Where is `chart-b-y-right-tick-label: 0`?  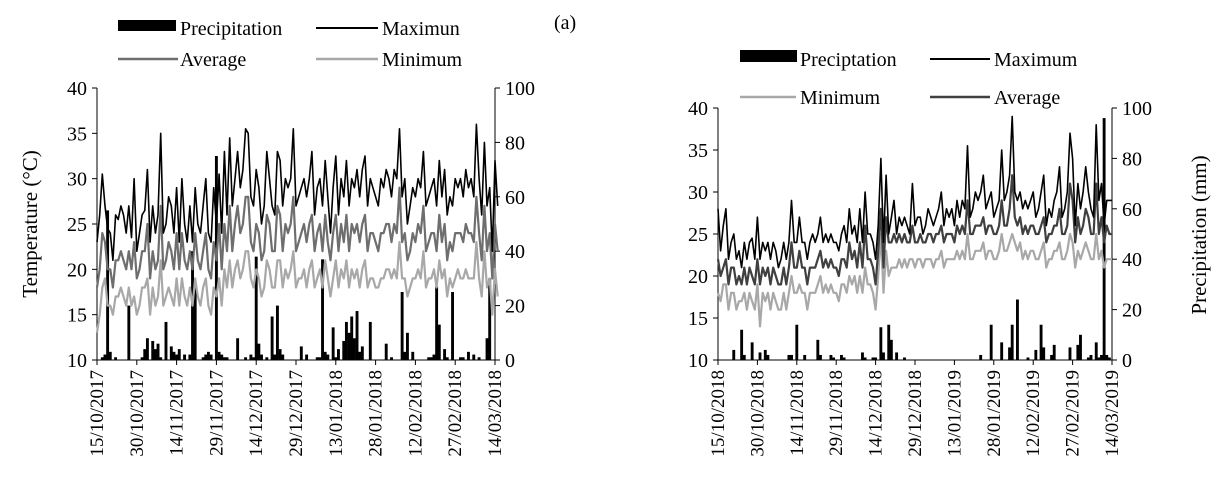 chart-b-y-right-tick-label: 0 is located at coordinates (1127, 361).